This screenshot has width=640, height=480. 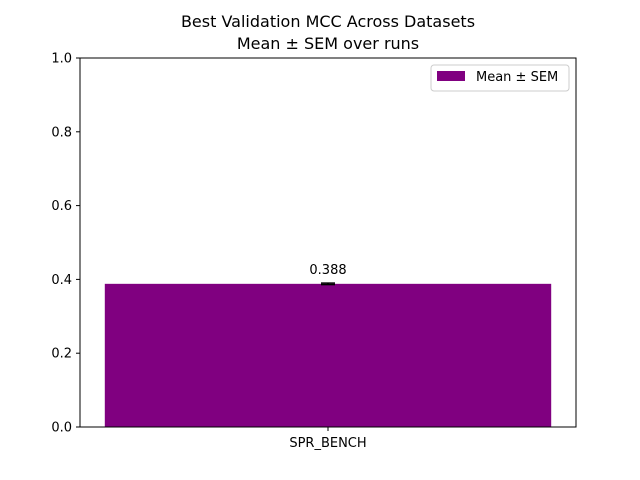 What do you see at coordinates (517, 77) in the screenshot?
I see `legend-label: Mean ± SEM` at bounding box center [517, 77].